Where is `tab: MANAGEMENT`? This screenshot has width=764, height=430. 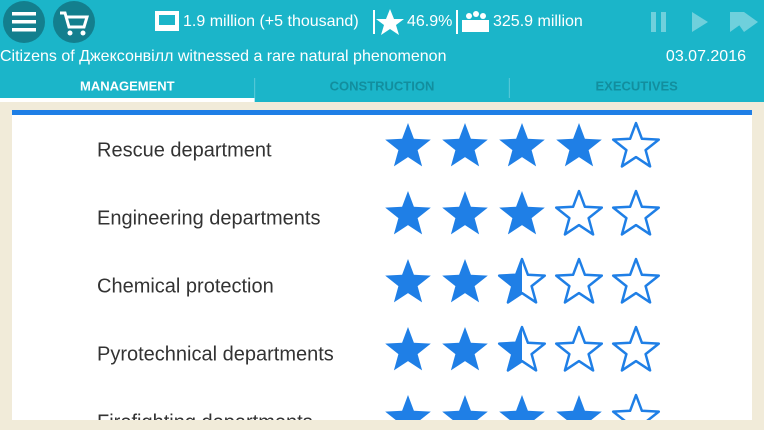
tab: MANAGEMENT is located at coordinates (127, 90).